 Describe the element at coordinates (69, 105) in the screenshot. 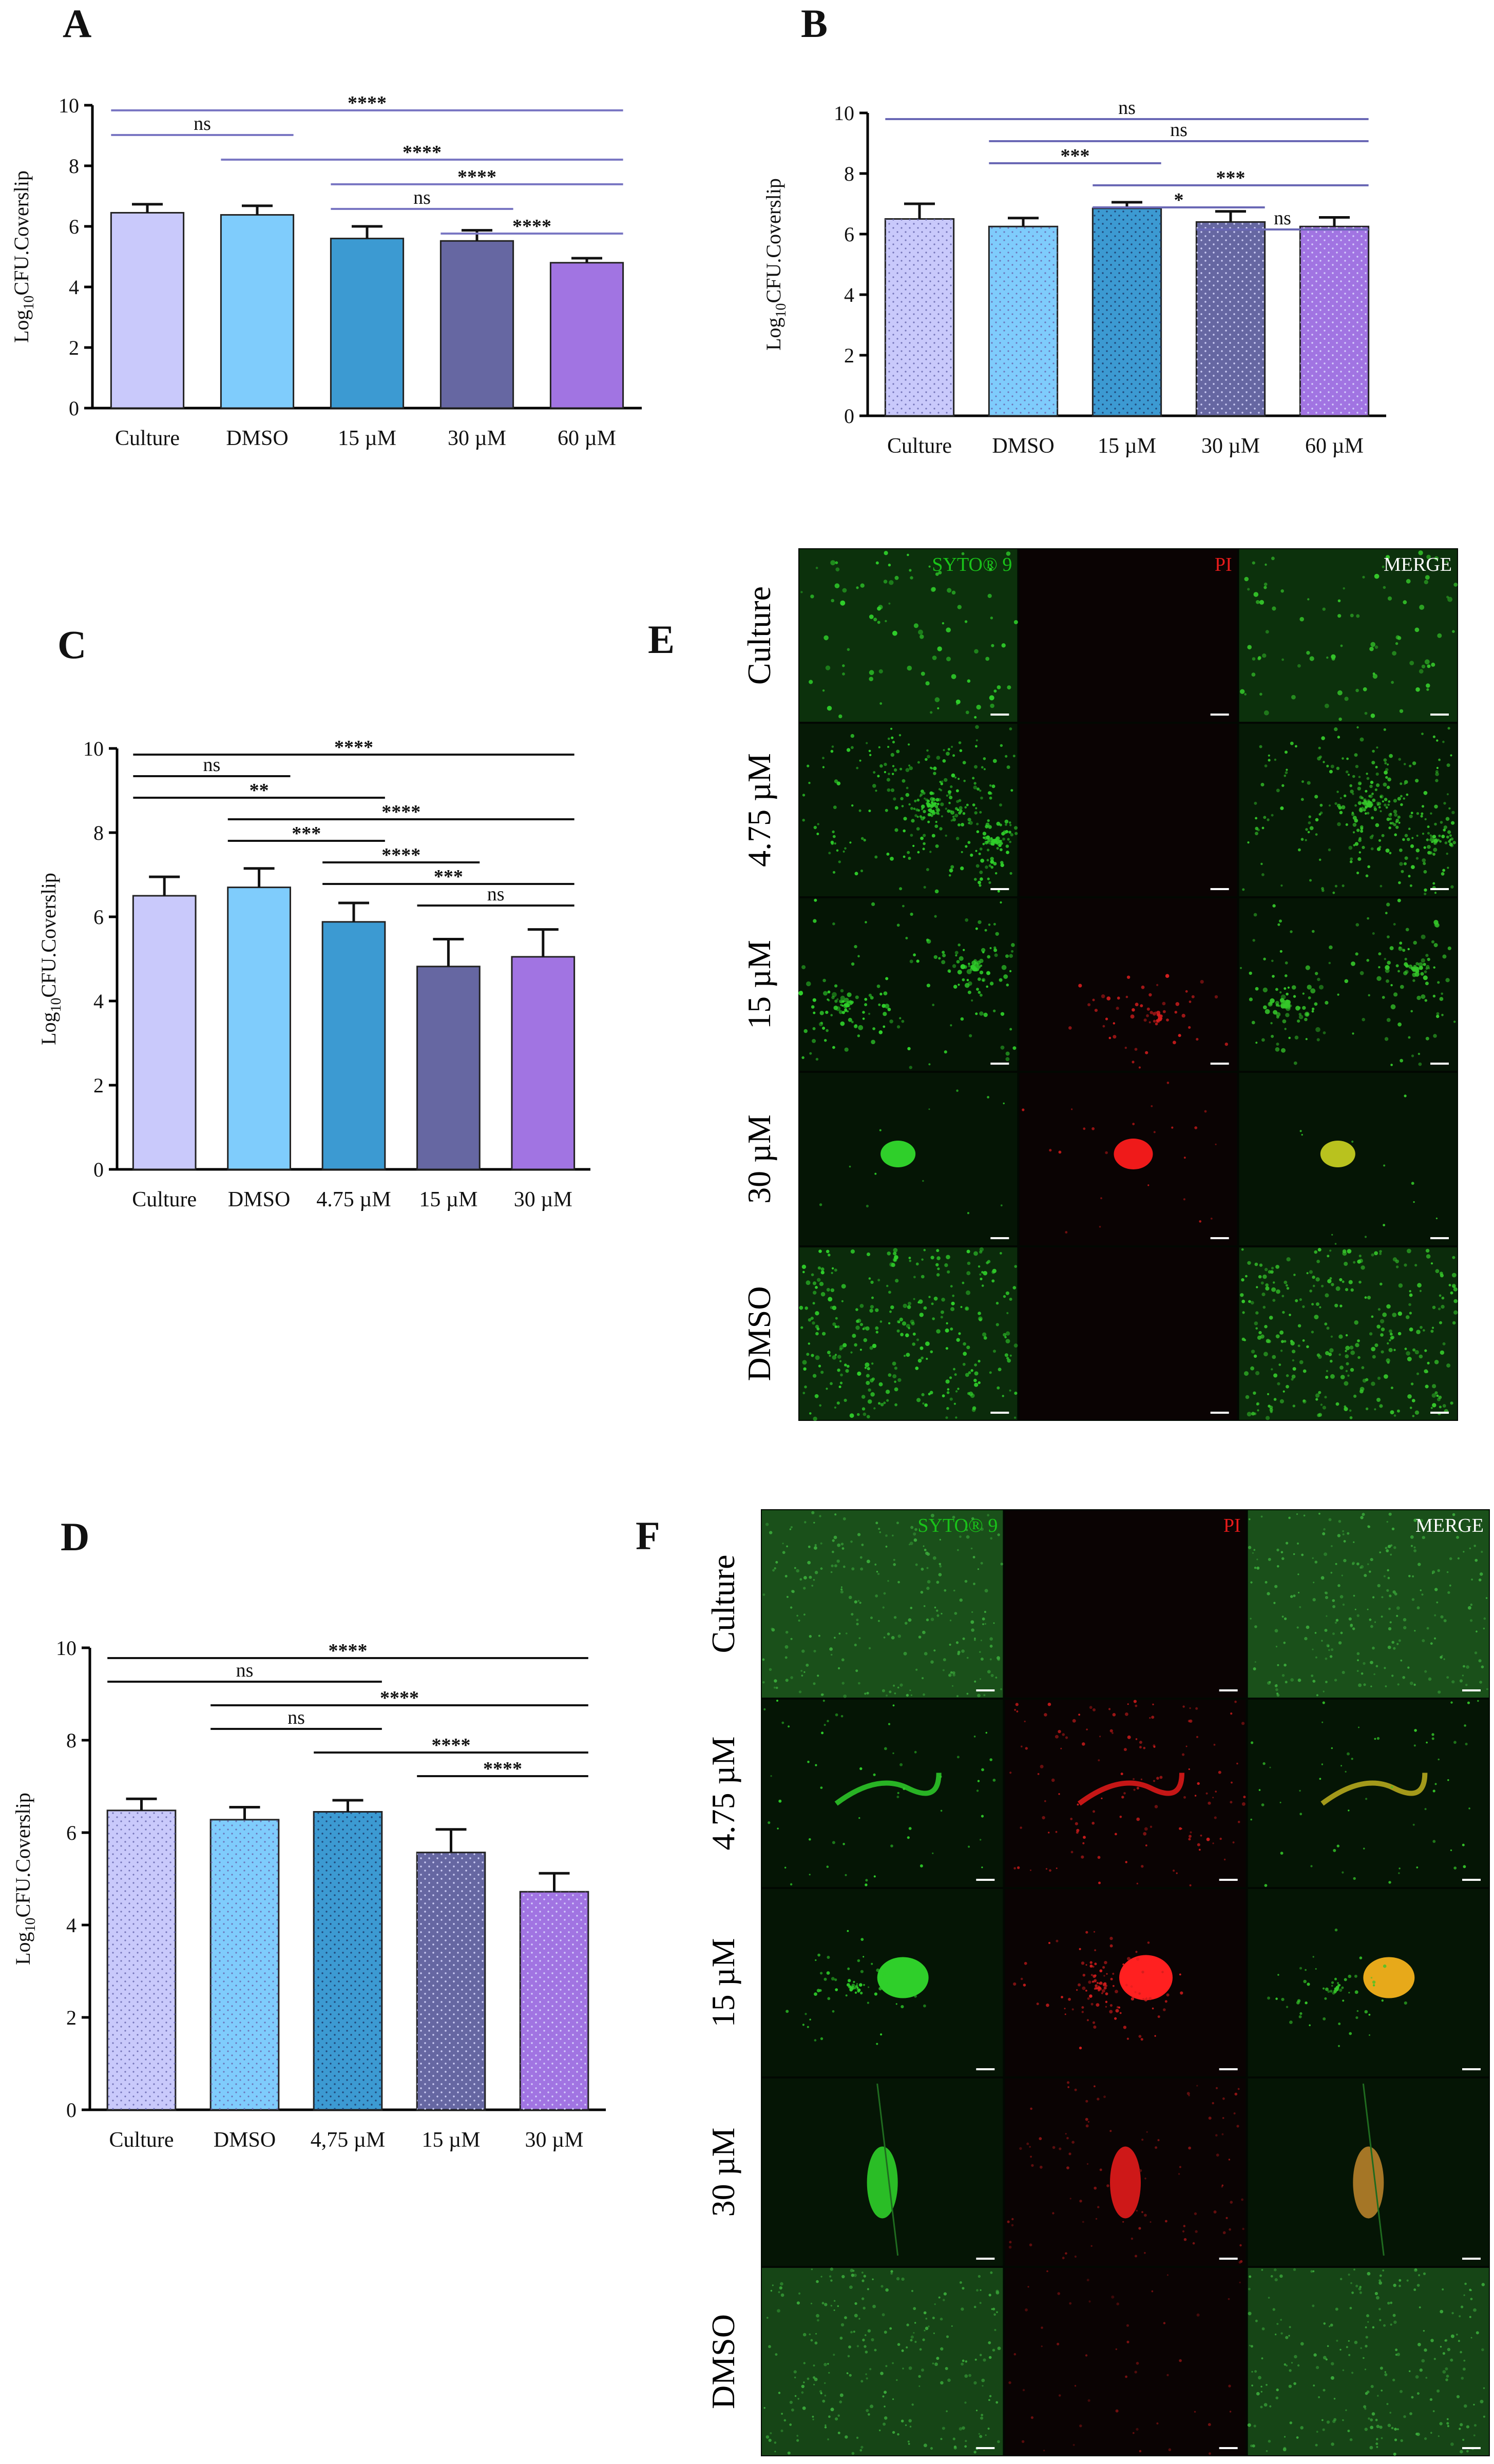

I see `y-tick-label: 10` at that location.